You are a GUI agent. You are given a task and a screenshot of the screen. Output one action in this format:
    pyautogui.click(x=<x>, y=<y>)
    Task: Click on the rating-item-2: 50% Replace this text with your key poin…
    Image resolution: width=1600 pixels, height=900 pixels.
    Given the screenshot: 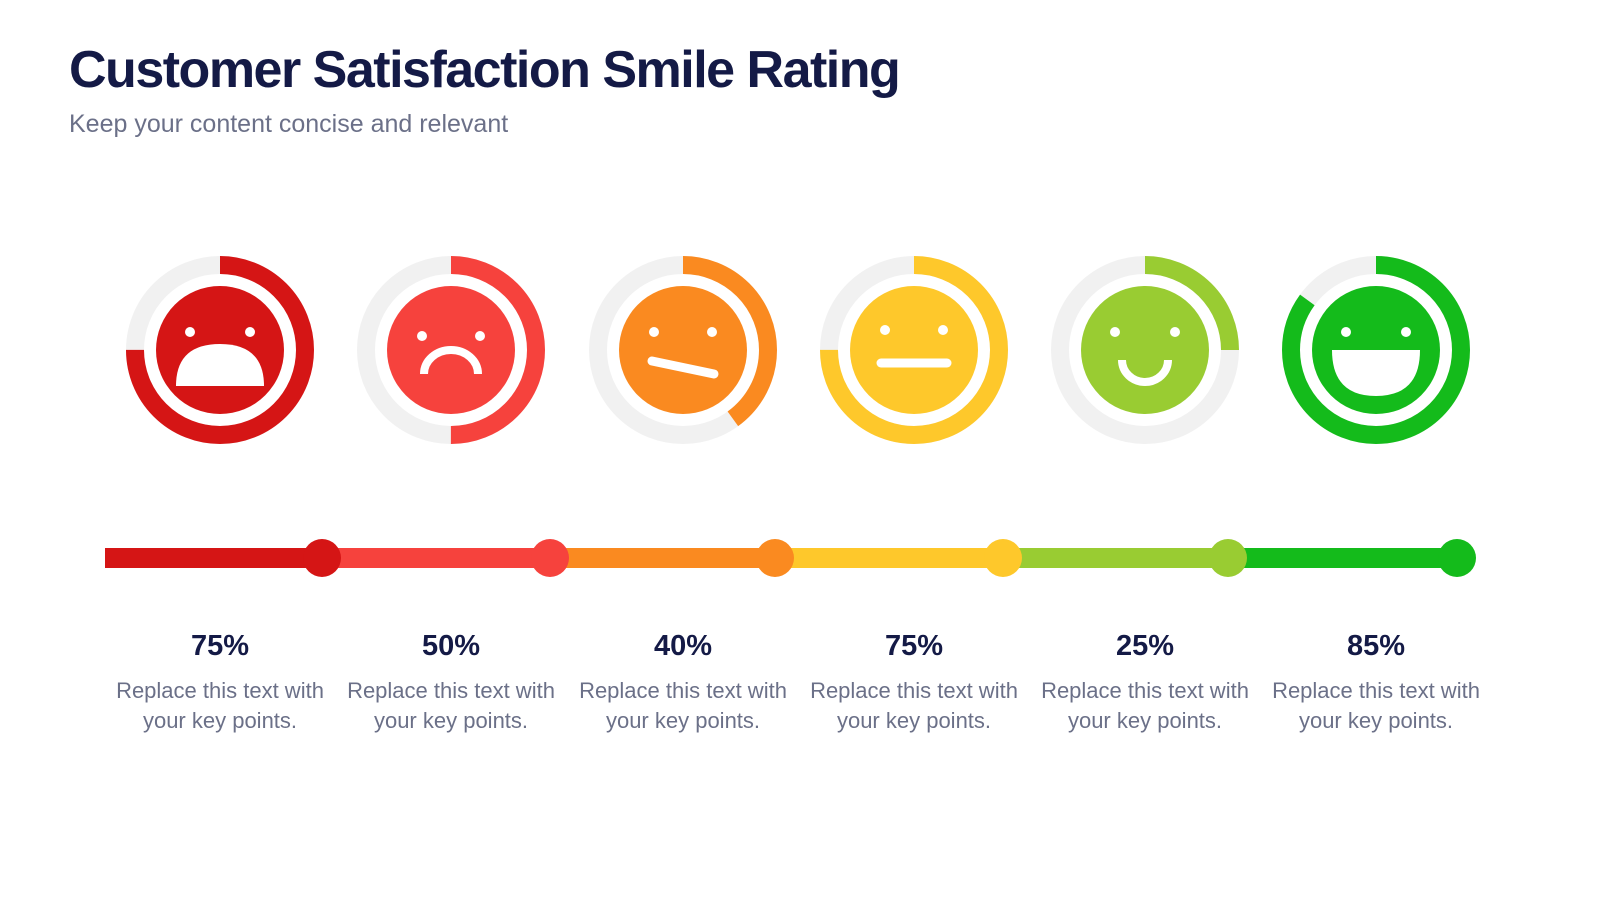 What is the action you would take?
    pyautogui.click(x=451, y=683)
    